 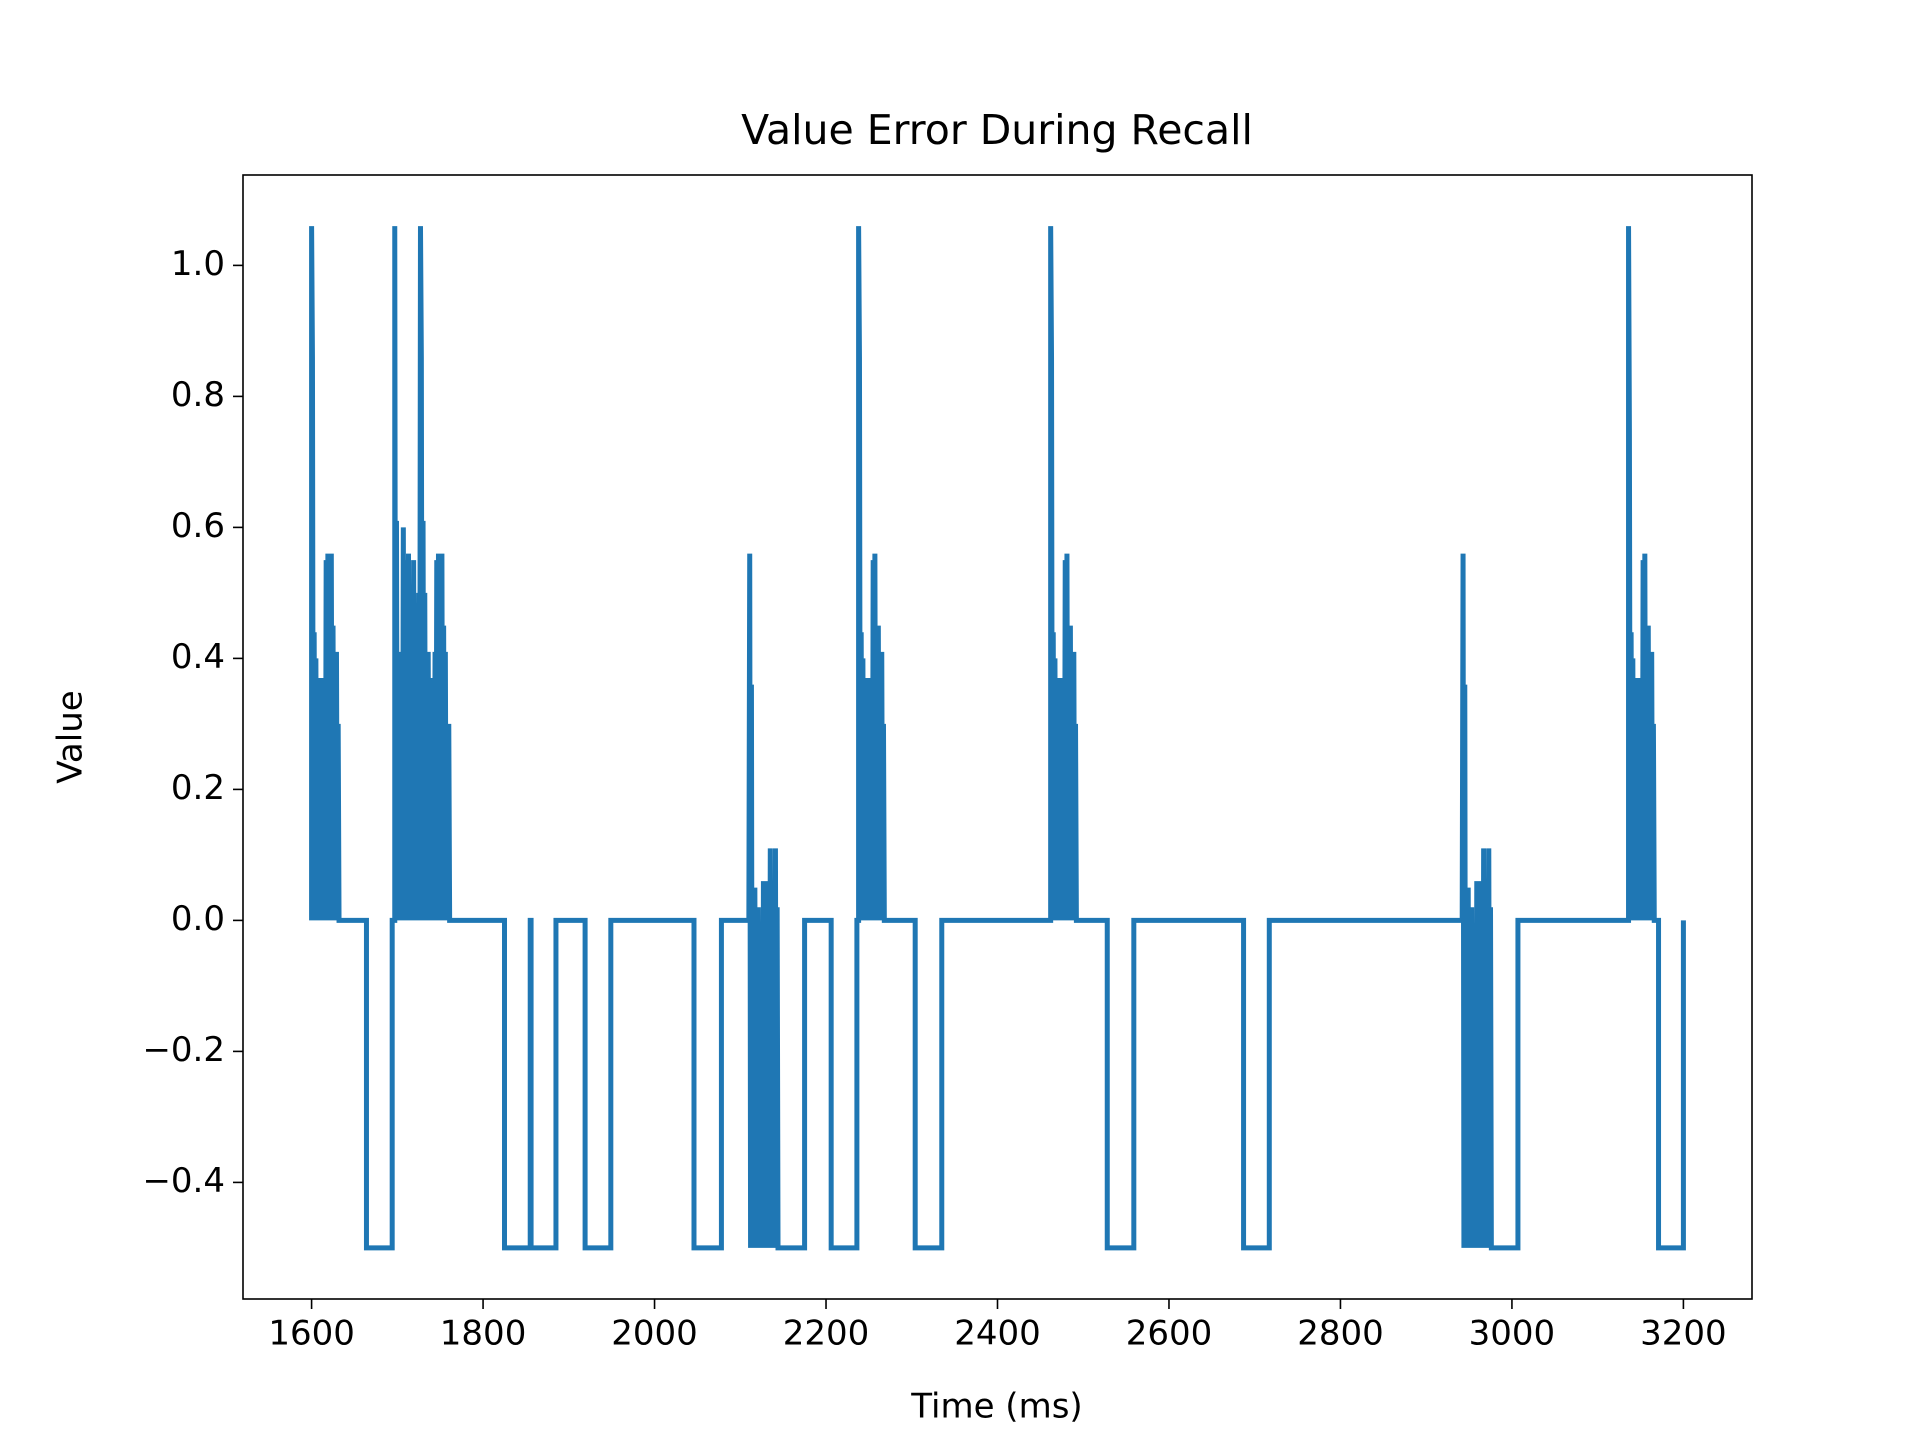 I want to click on x-tick-label: 2800, so click(x=1340, y=1334).